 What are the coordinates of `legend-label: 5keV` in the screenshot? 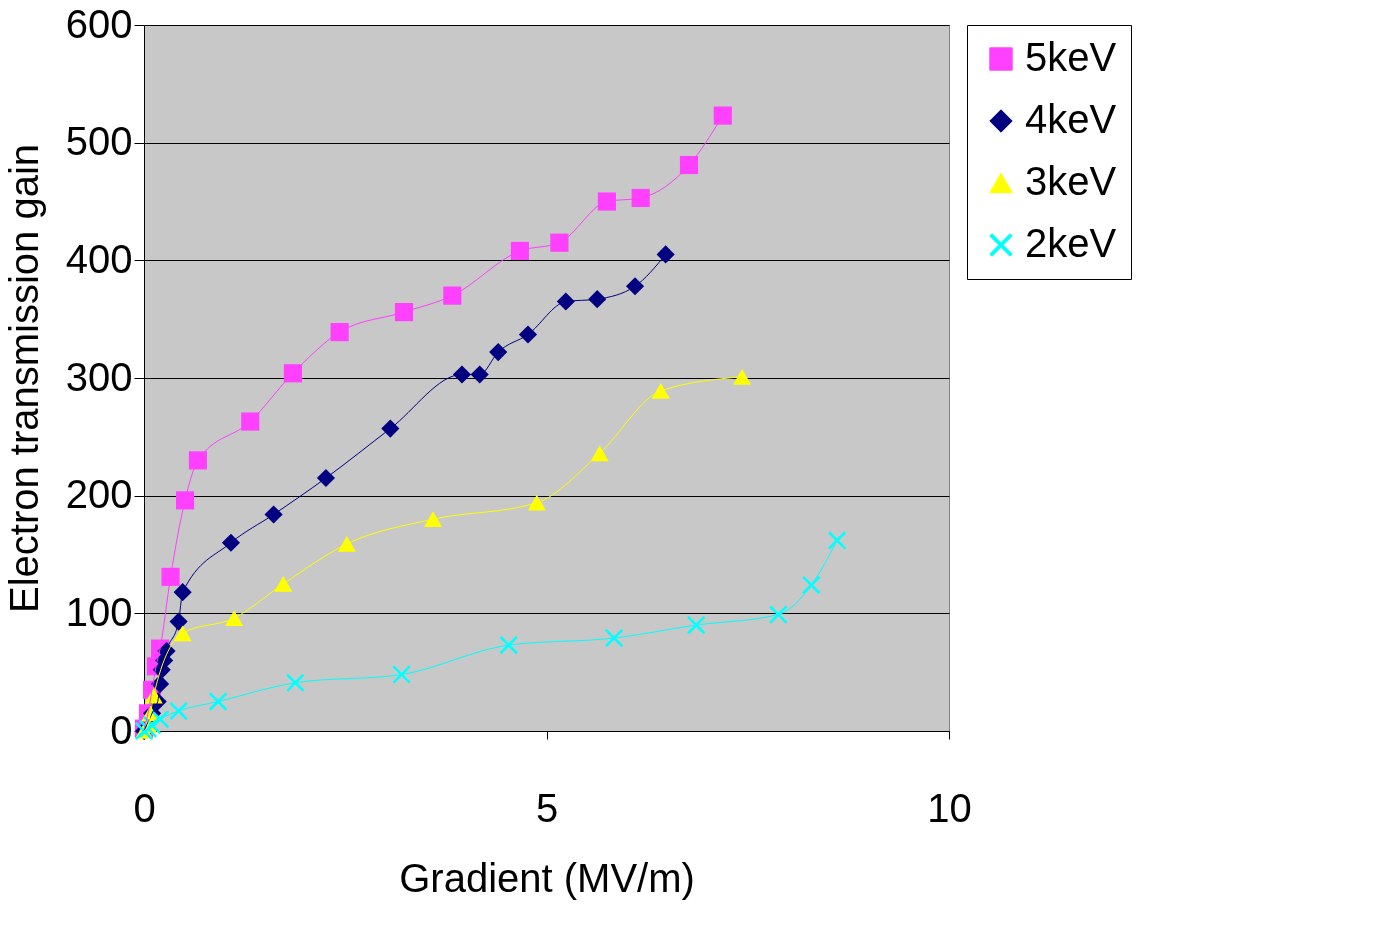 It's located at (1071, 57).